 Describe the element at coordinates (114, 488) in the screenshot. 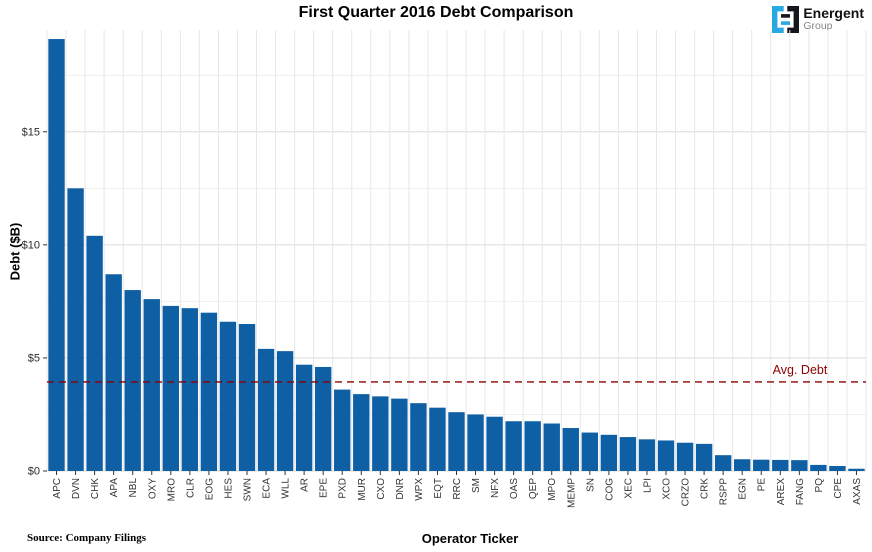

I see `x-tick-label-APA: APA` at that location.